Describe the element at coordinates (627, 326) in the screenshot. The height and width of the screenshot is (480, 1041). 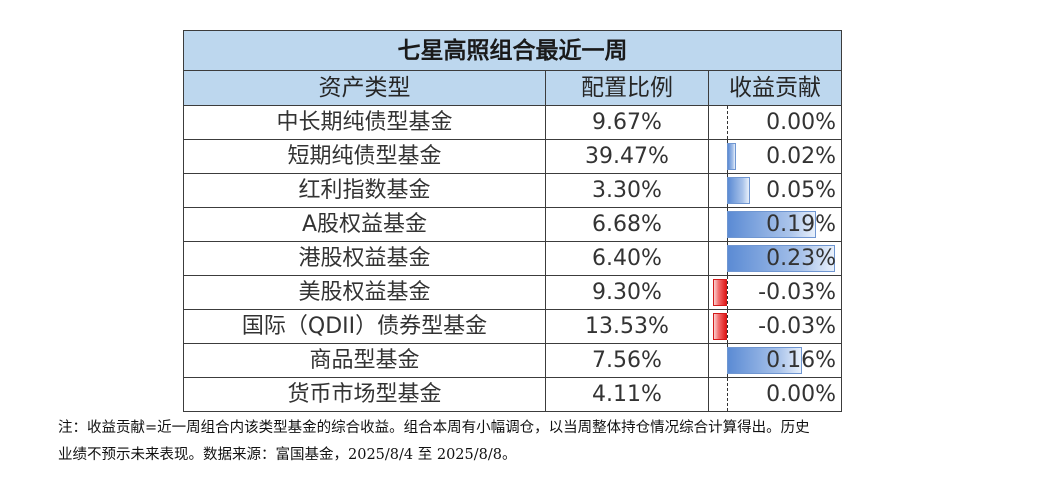
I see `allocation-ratio-cell: 13.53%` at that location.